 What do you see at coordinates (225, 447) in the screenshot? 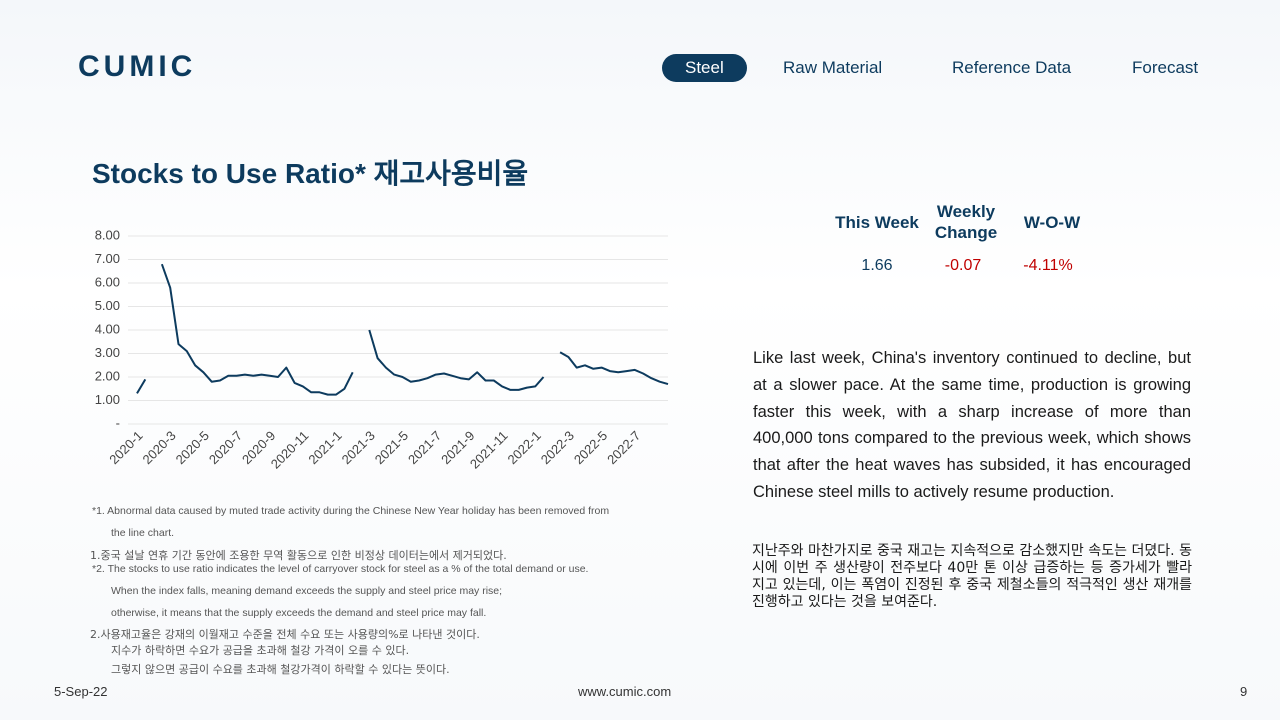
I see `x-tick-label: 2020-7` at bounding box center [225, 447].